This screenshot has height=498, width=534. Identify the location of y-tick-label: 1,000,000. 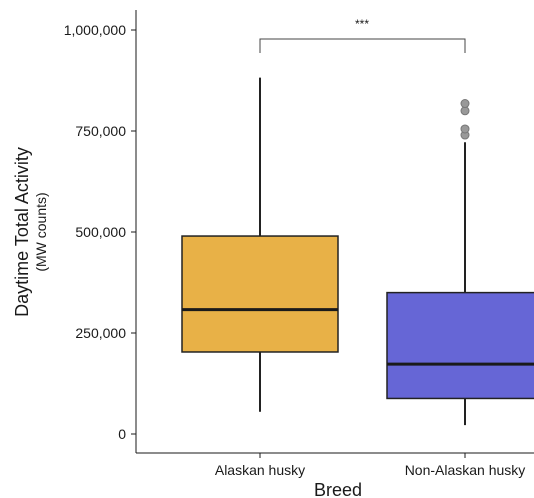
(95, 30).